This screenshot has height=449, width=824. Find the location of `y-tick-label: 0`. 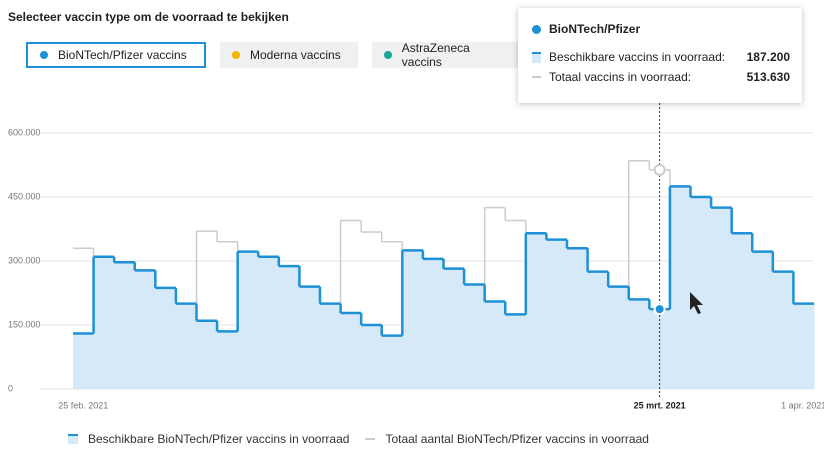

y-tick-label: 0 is located at coordinates (10, 388).